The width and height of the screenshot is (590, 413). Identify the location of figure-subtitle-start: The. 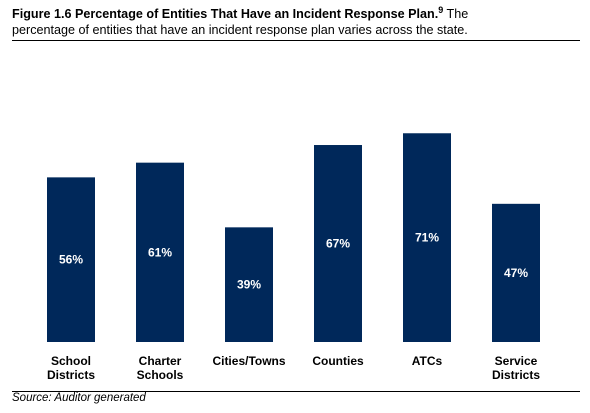
(457, 14).